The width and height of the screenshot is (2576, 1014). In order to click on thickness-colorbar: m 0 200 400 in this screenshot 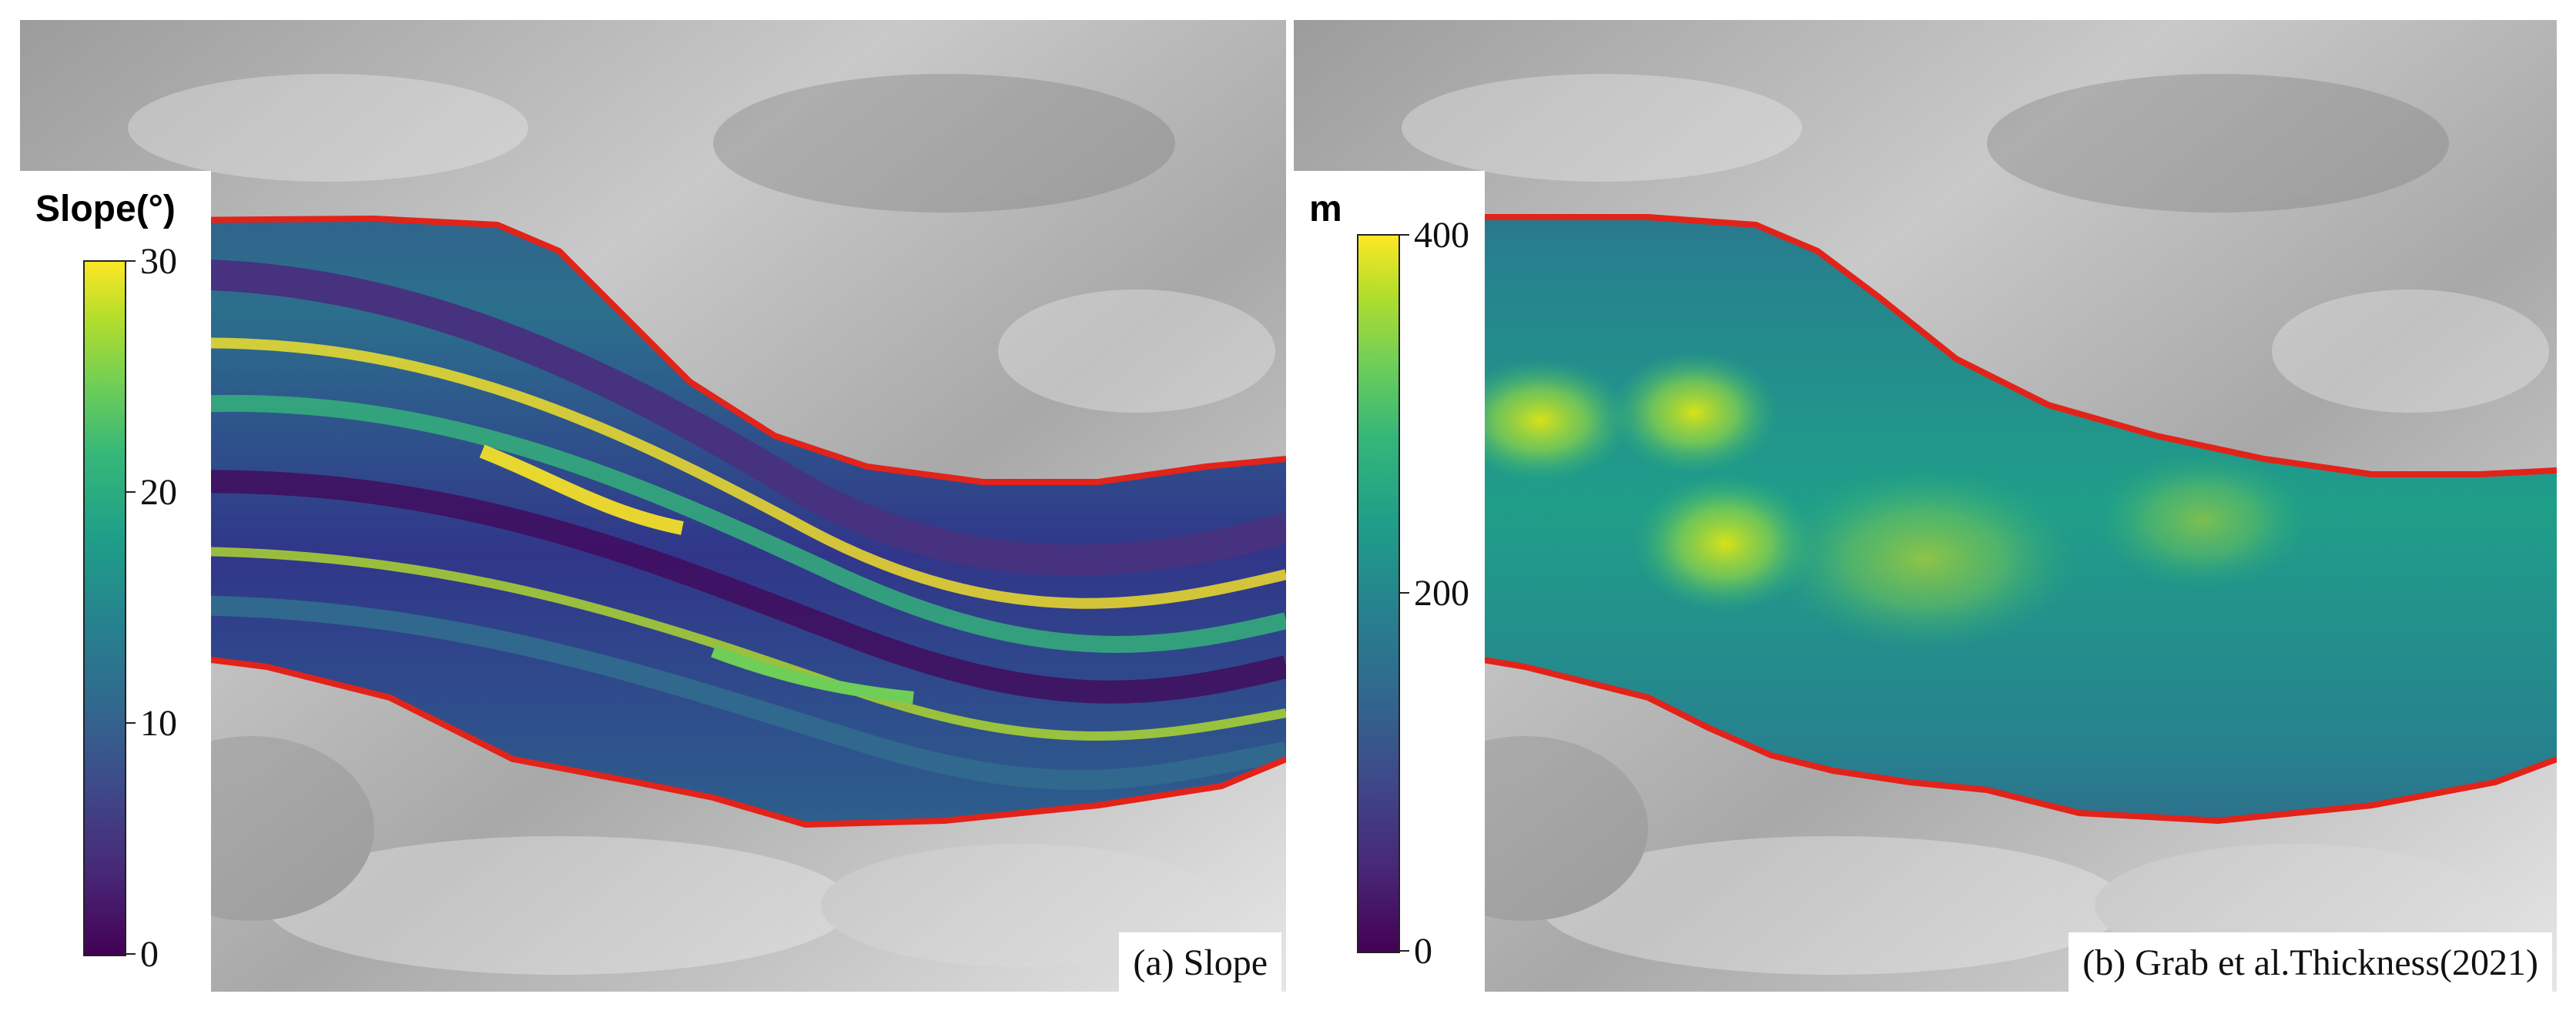, I will do `click(1389, 581)`.